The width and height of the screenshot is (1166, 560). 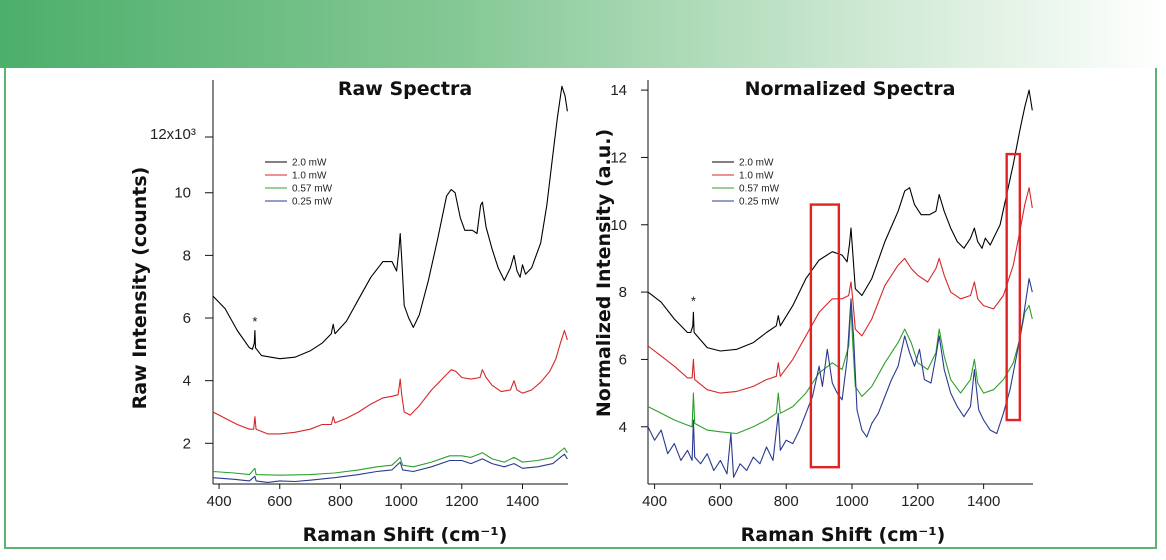 What do you see at coordinates (618, 157) in the screenshot?
I see `y-tick-label: 12` at bounding box center [618, 157].